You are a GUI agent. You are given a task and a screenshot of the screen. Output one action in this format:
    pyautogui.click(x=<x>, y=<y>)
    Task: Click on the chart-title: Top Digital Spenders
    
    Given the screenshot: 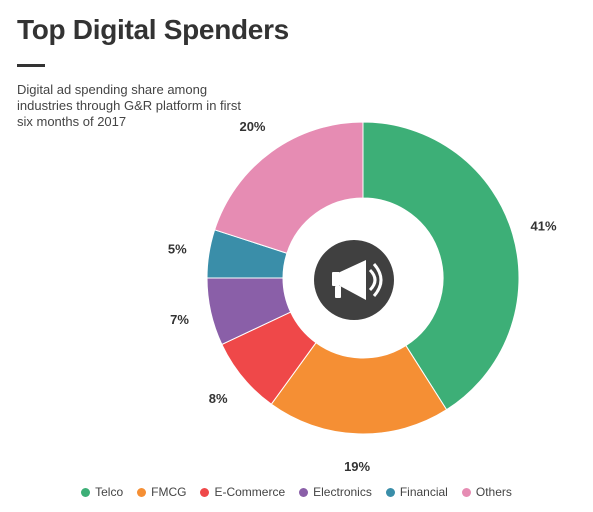 What is the action you would take?
    pyautogui.click(x=153, y=29)
    